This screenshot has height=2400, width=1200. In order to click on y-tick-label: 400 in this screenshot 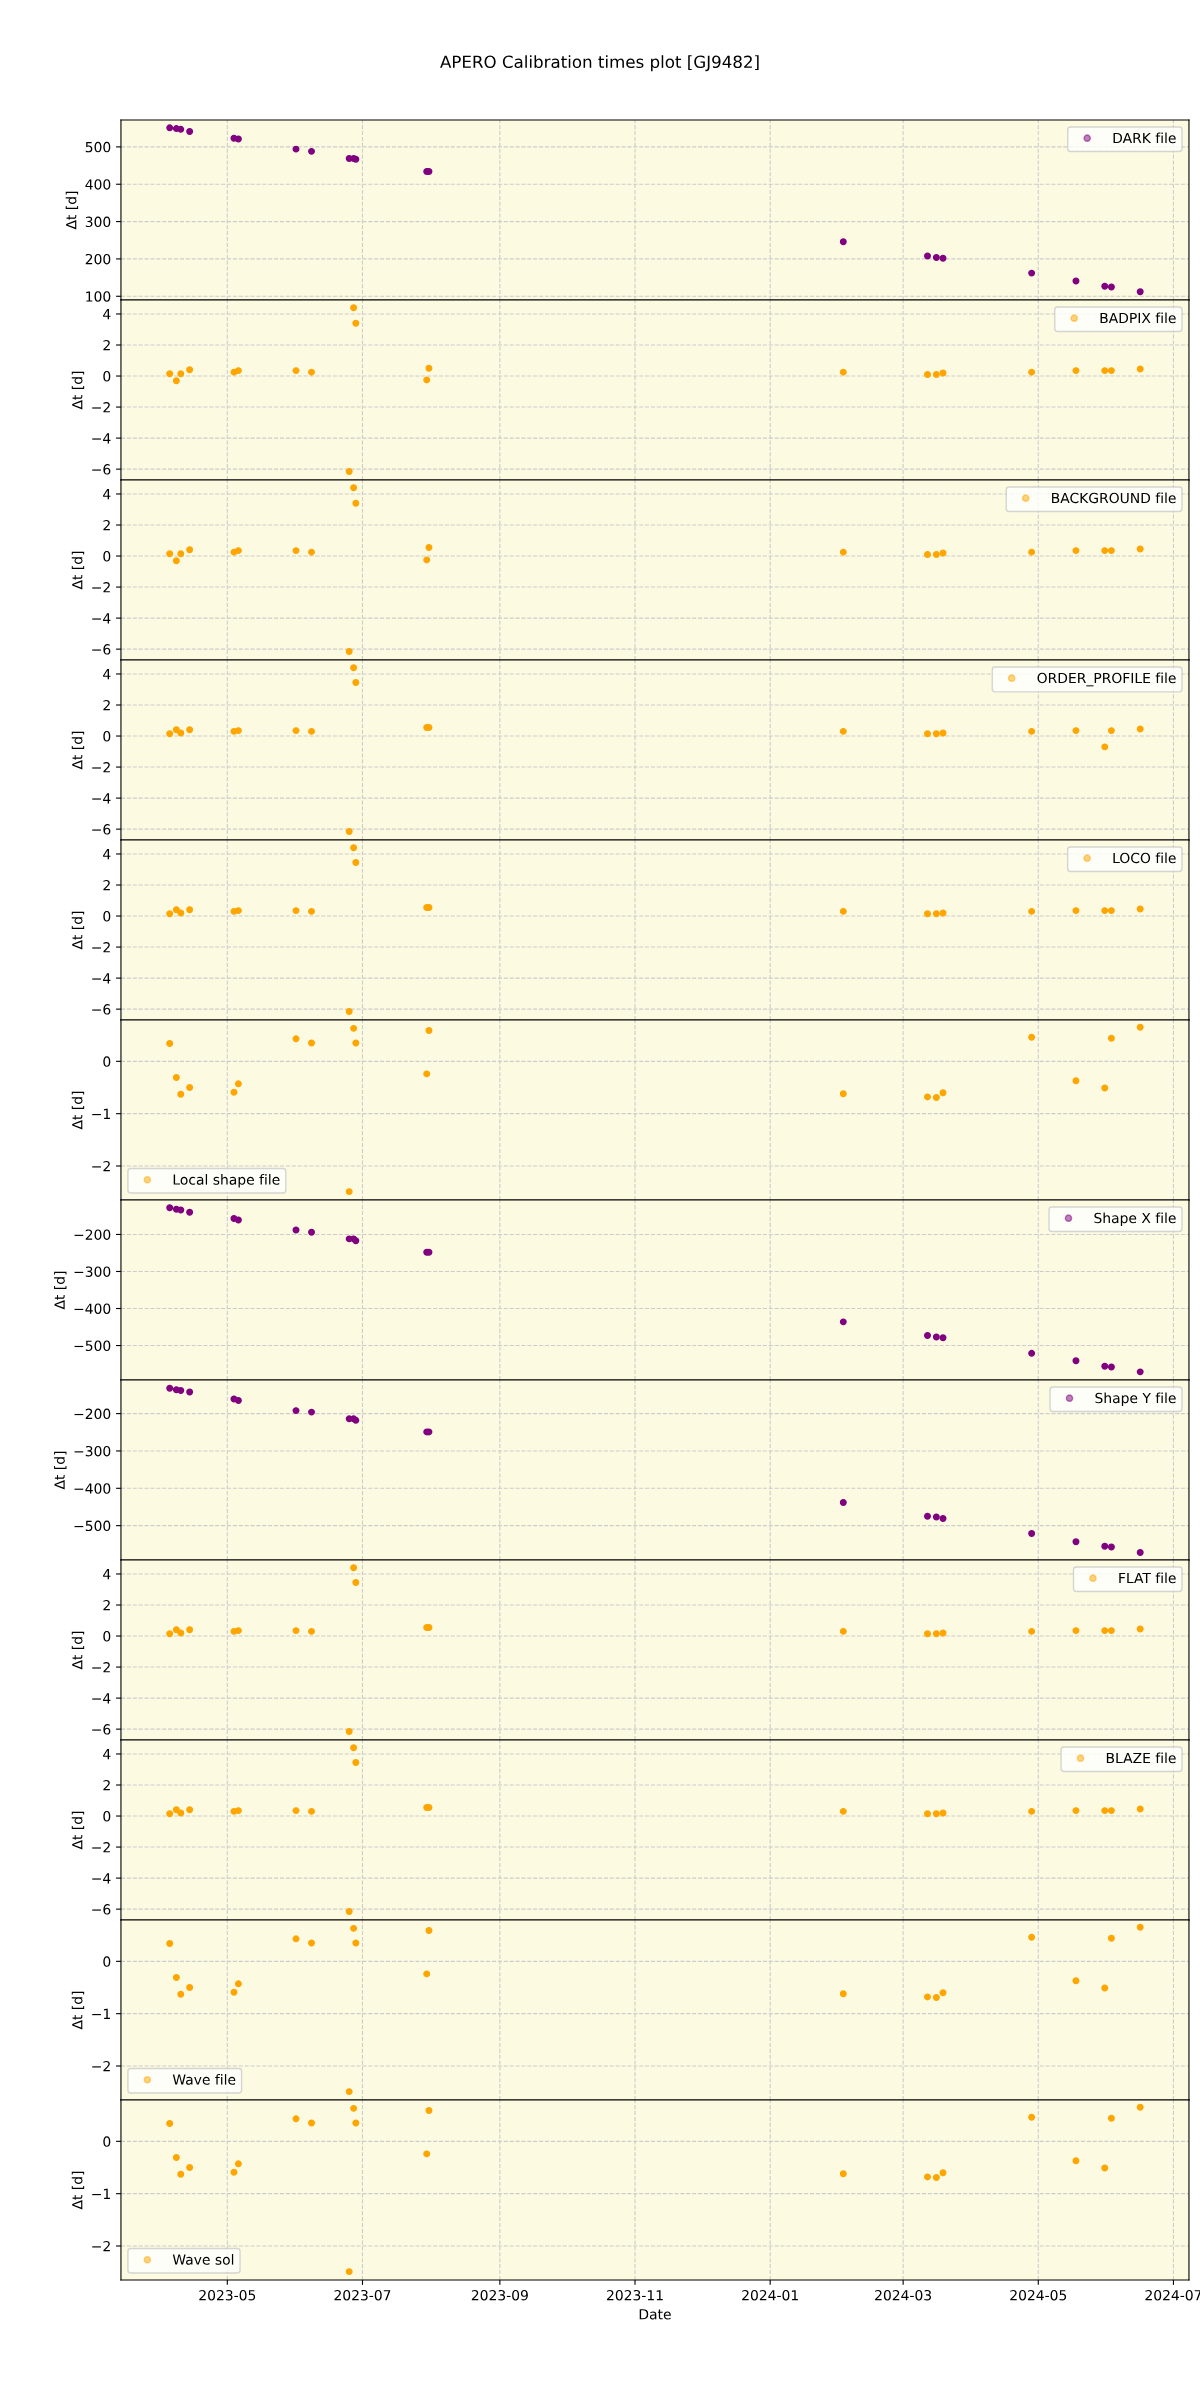, I will do `click(98, 184)`.